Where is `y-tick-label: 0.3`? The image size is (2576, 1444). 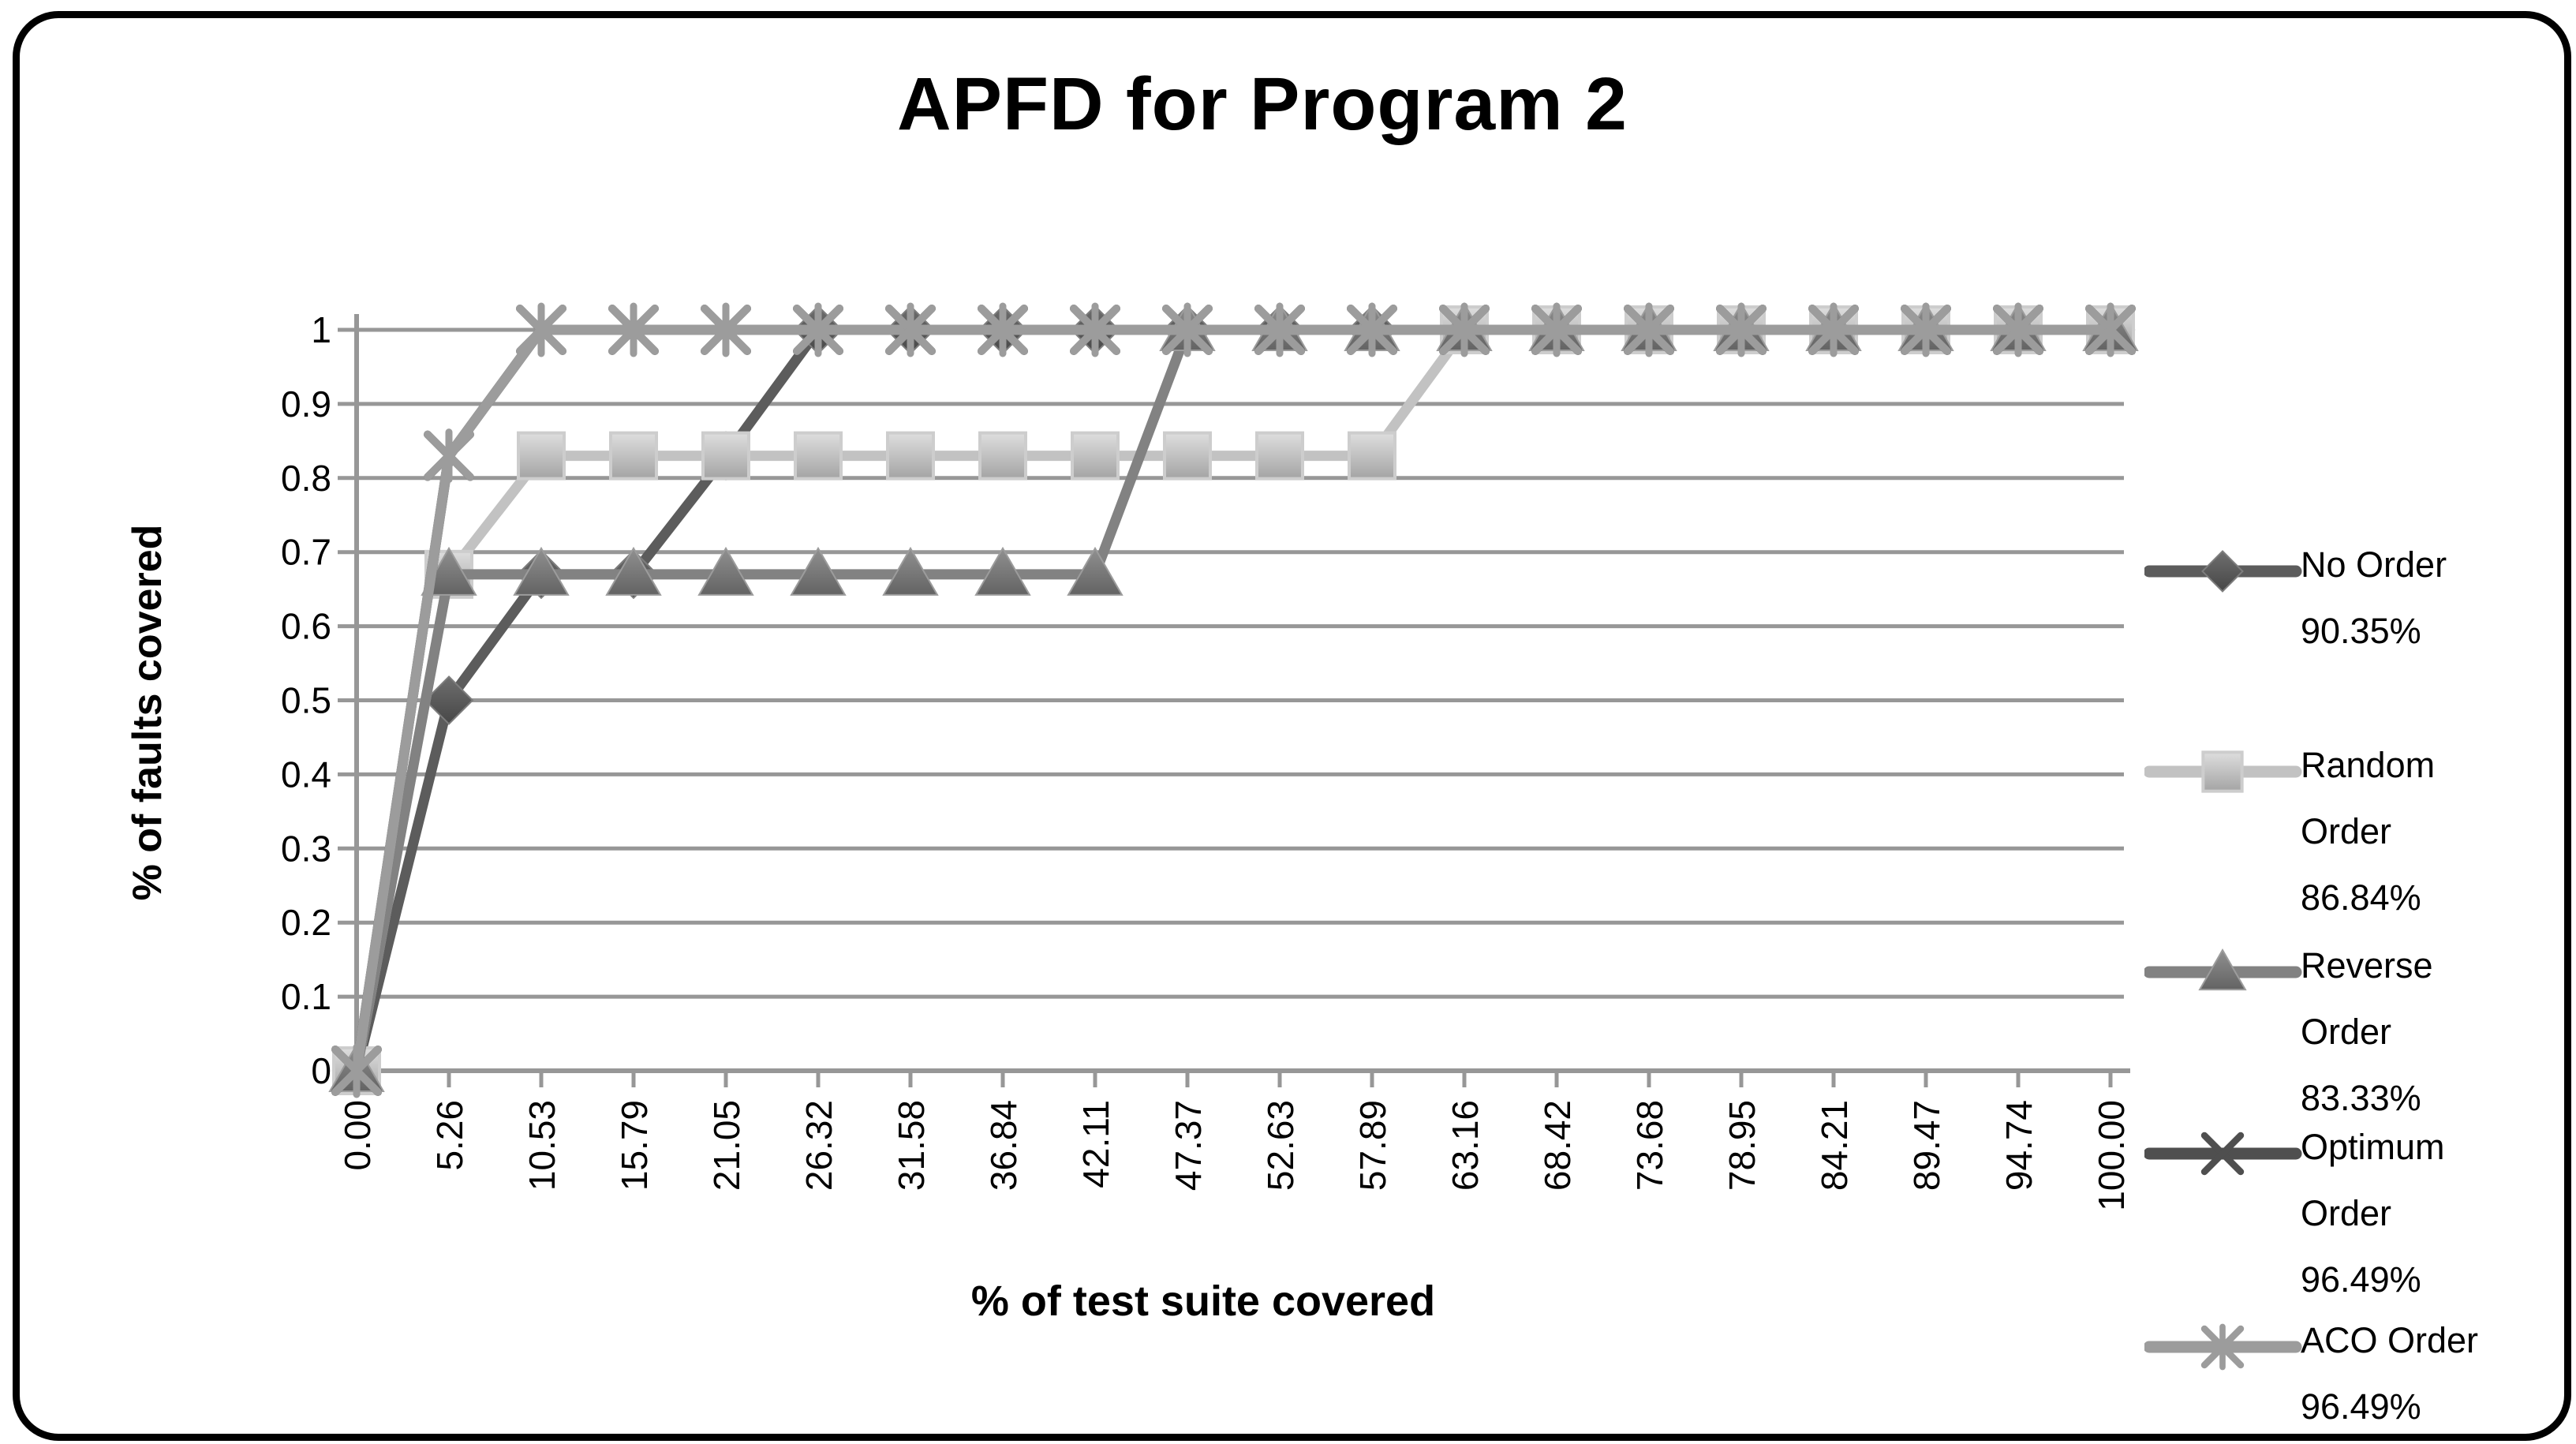
y-tick-label: 0.3 is located at coordinates (306, 848).